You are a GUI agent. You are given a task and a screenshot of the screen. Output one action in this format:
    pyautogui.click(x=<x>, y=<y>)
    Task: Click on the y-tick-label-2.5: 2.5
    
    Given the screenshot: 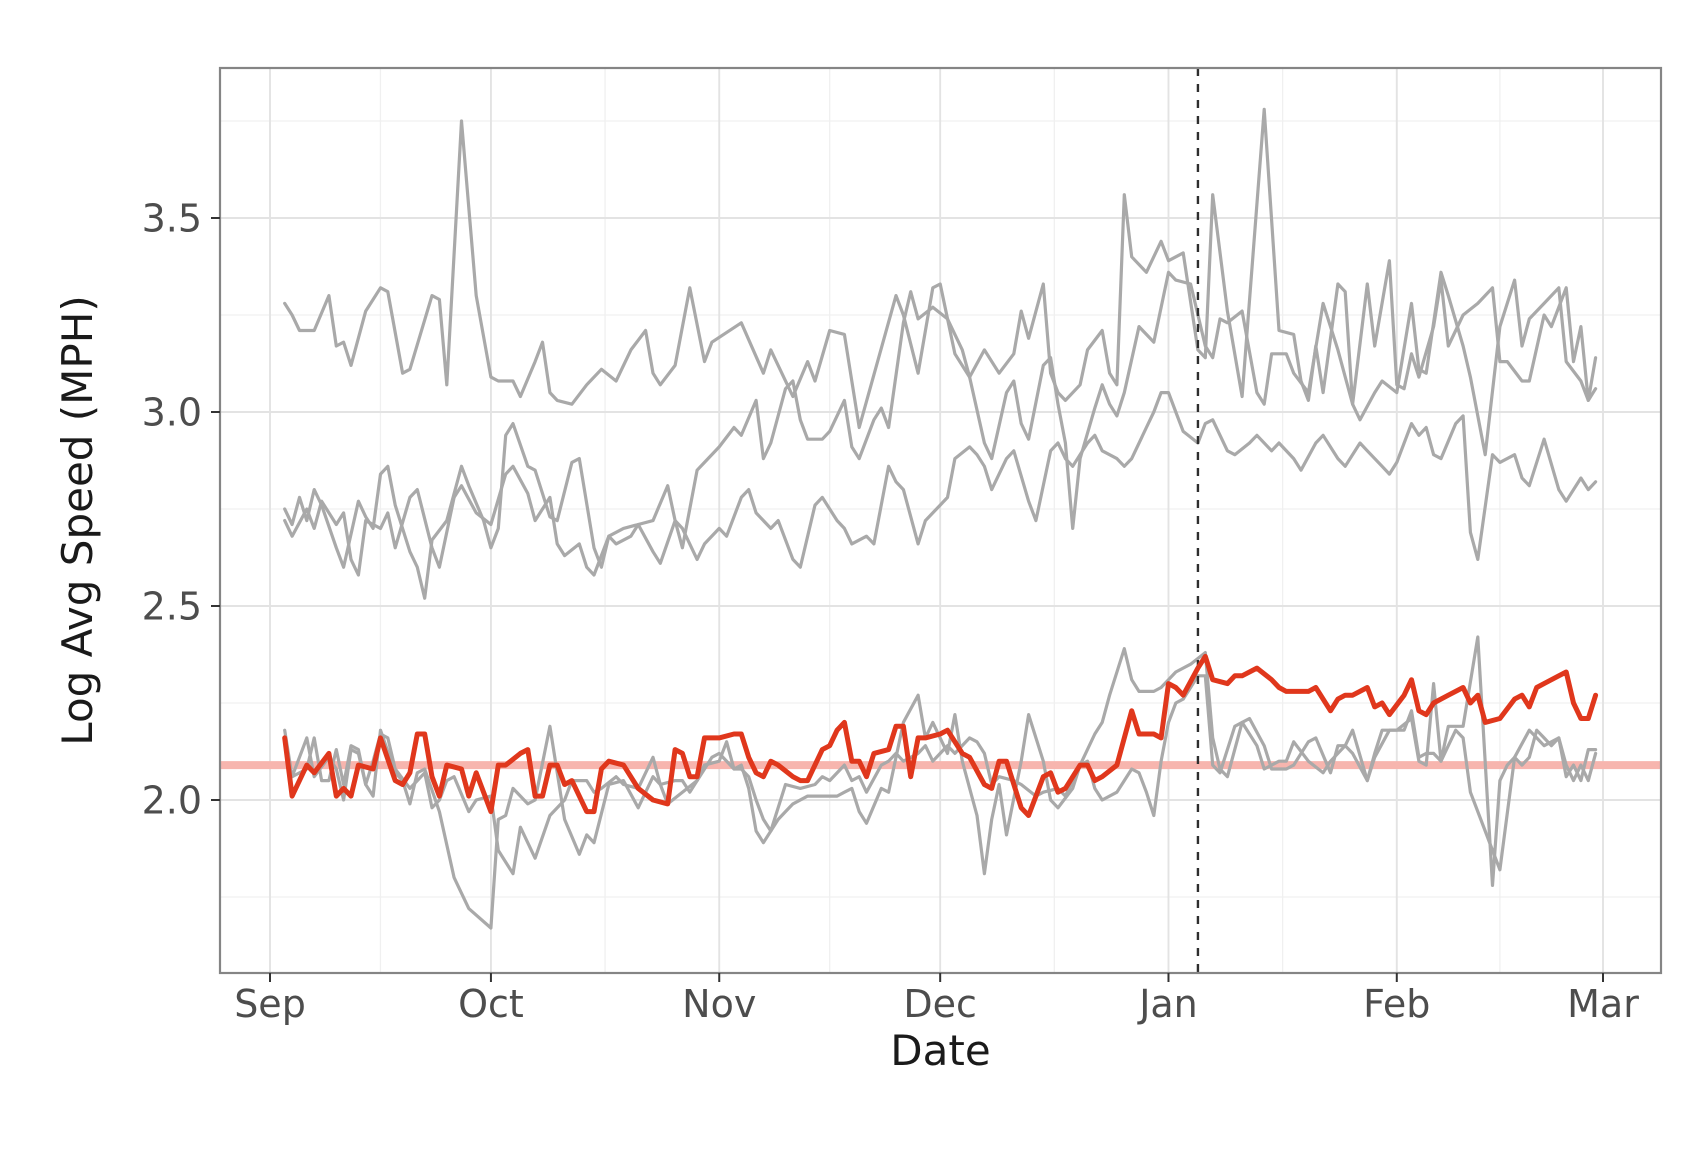 What is the action you would take?
    pyautogui.click(x=172, y=606)
    